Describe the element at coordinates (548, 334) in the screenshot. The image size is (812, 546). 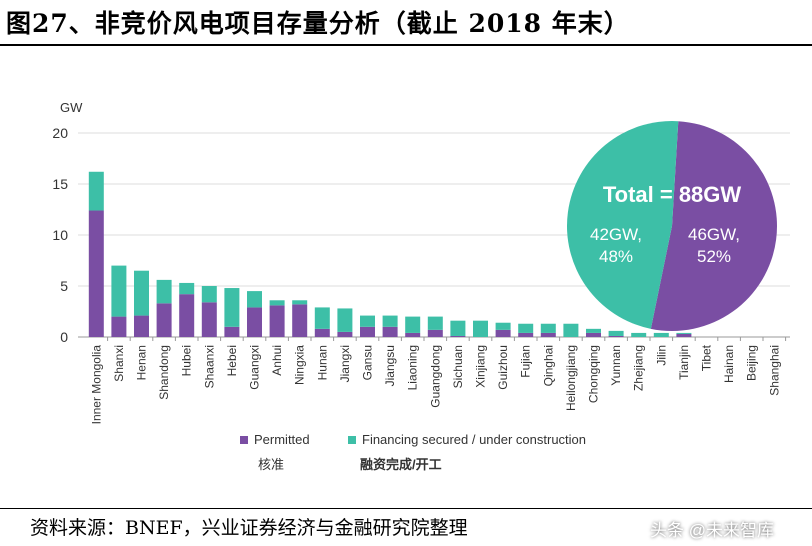
I see `bar-permitted-qinghai` at that location.